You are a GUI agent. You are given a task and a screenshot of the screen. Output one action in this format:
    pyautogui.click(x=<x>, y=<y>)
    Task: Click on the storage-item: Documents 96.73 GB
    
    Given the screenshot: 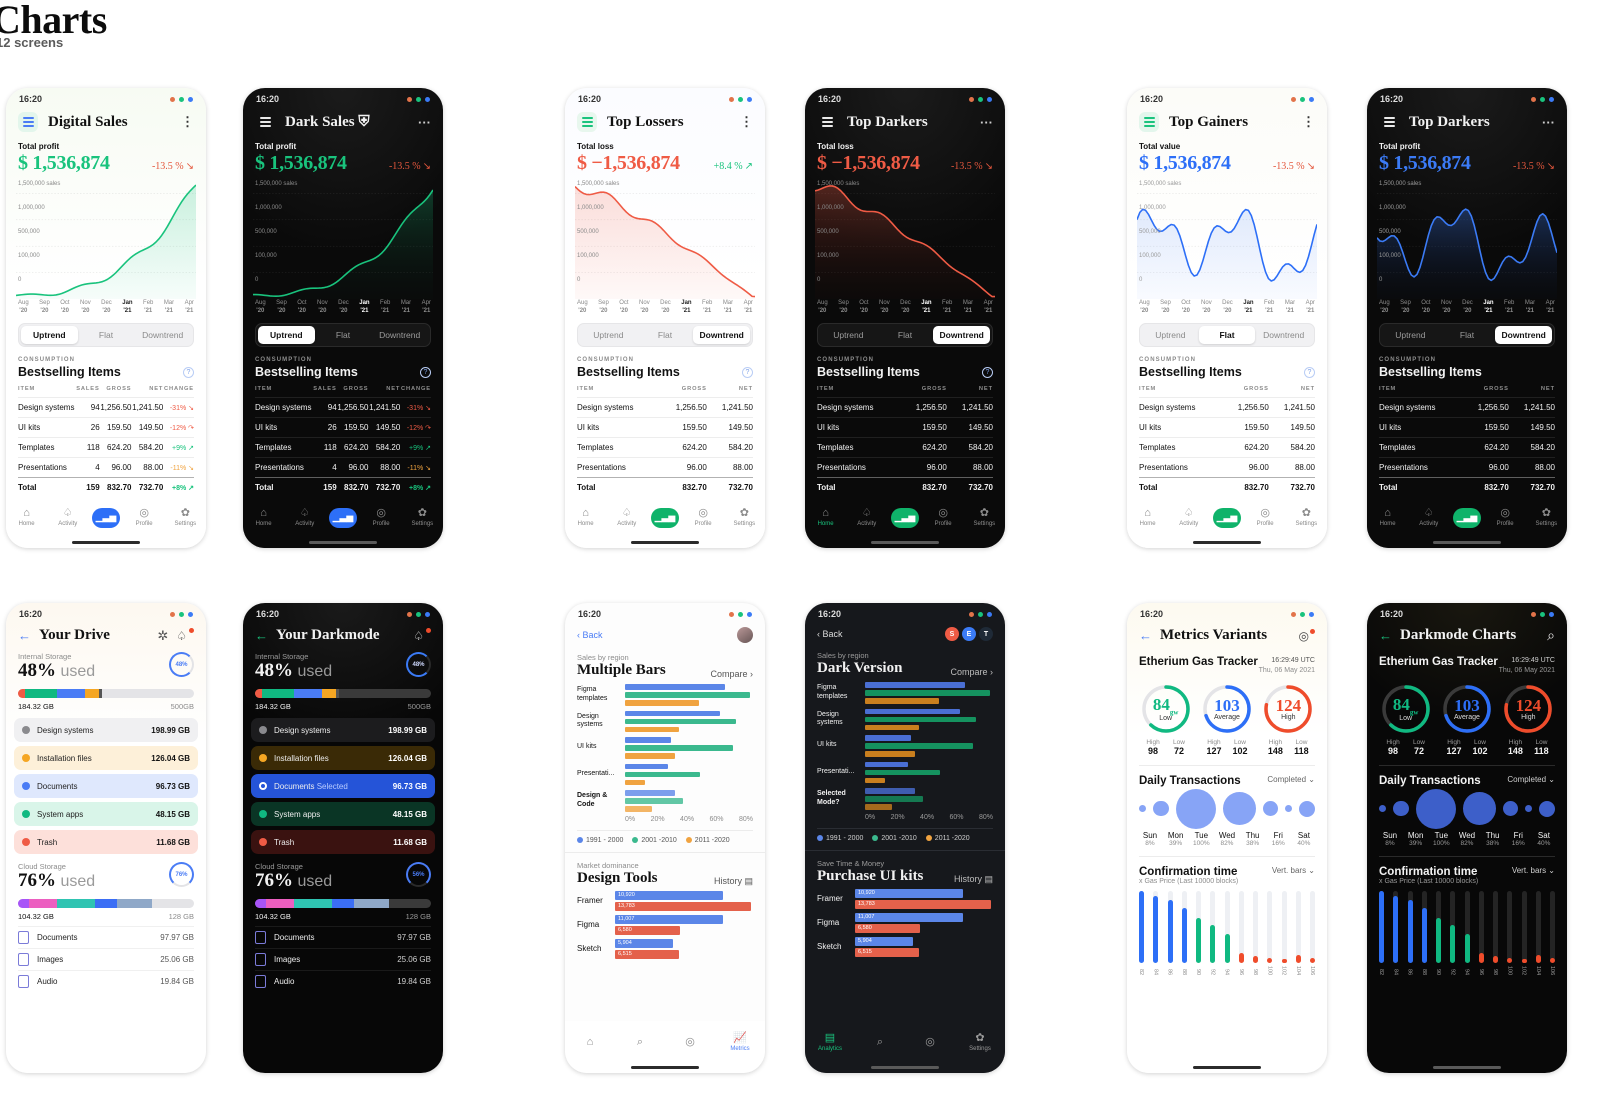 What is the action you would take?
    pyautogui.click(x=106, y=786)
    